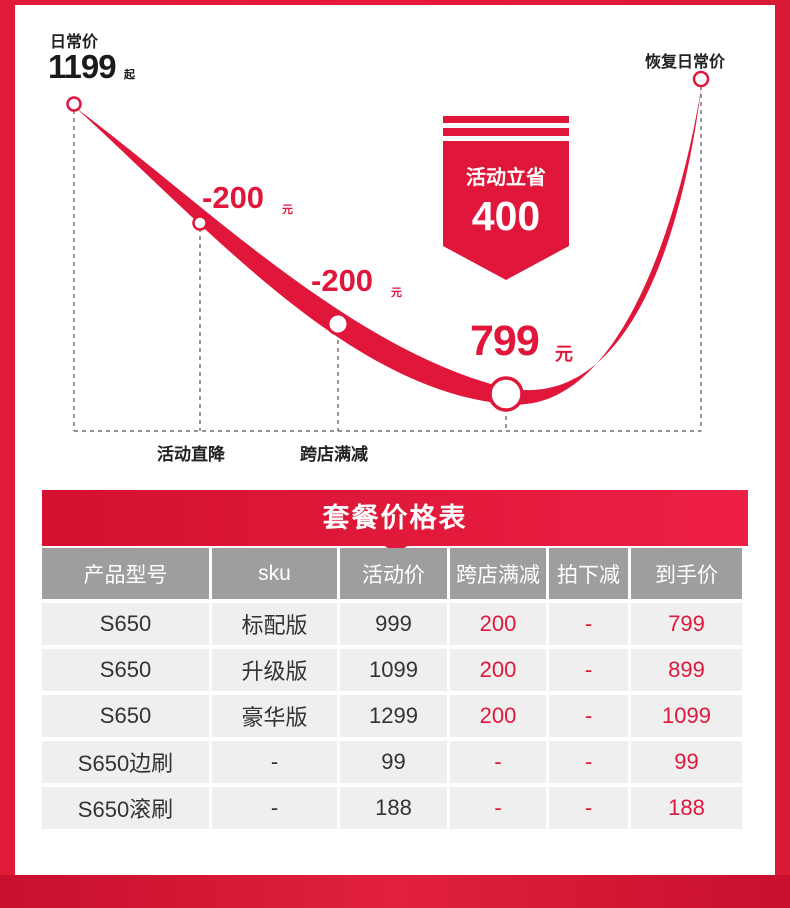 The image size is (790, 908). Describe the element at coordinates (338, 324) in the screenshot. I see `curve-point-step2` at that location.